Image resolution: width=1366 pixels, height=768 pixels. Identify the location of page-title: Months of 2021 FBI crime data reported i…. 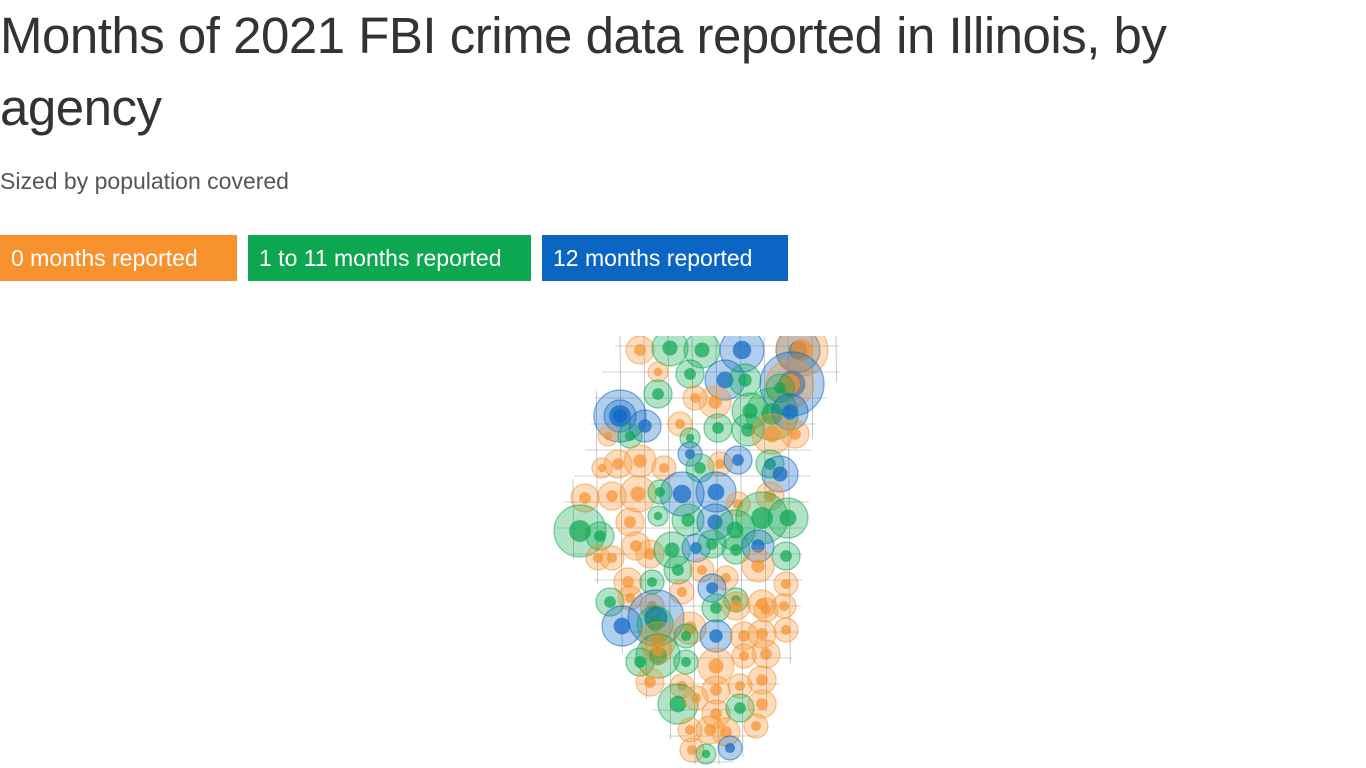
(583, 71).